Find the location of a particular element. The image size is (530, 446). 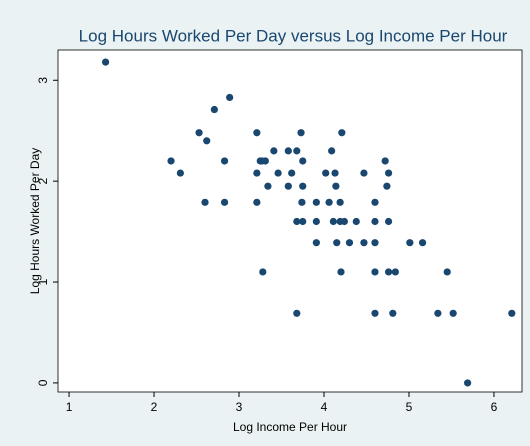

y-tick-label: 3 is located at coordinates (43, 80).